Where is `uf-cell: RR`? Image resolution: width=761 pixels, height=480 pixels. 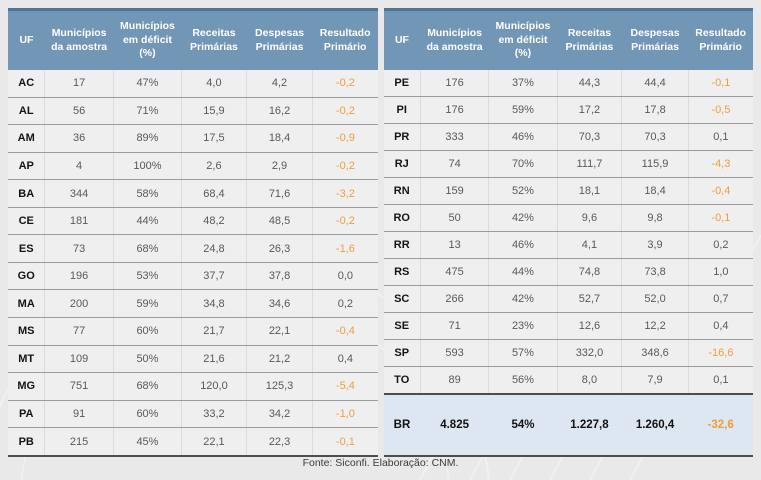 uf-cell: RR is located at coordinates (402, 245).